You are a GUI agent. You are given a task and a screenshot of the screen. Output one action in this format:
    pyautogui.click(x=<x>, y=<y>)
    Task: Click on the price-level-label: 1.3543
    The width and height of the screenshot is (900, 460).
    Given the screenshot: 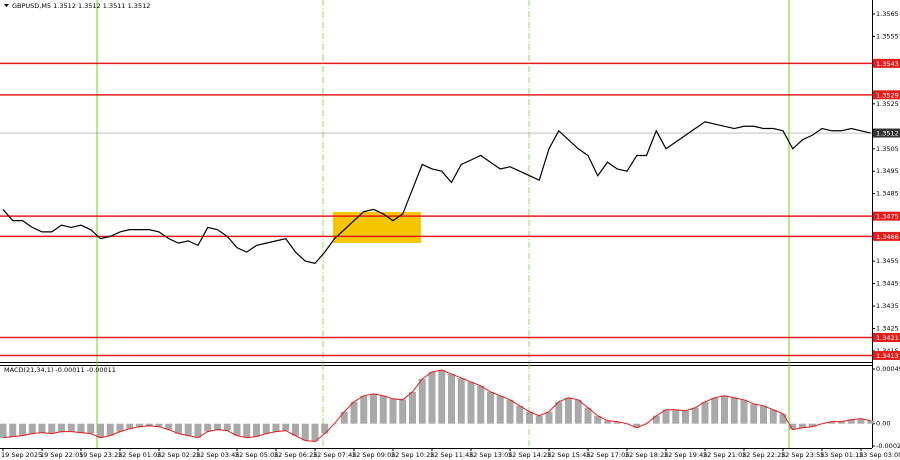 What is the action you would take?
    pyautogui.click(x=887, y=64)
    